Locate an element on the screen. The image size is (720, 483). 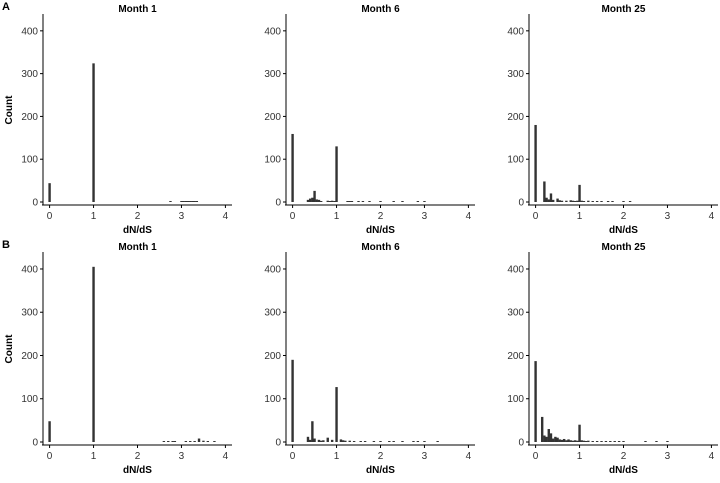
chart-b-3-y-tick-label: 200 is located at coordinates (515, 356).